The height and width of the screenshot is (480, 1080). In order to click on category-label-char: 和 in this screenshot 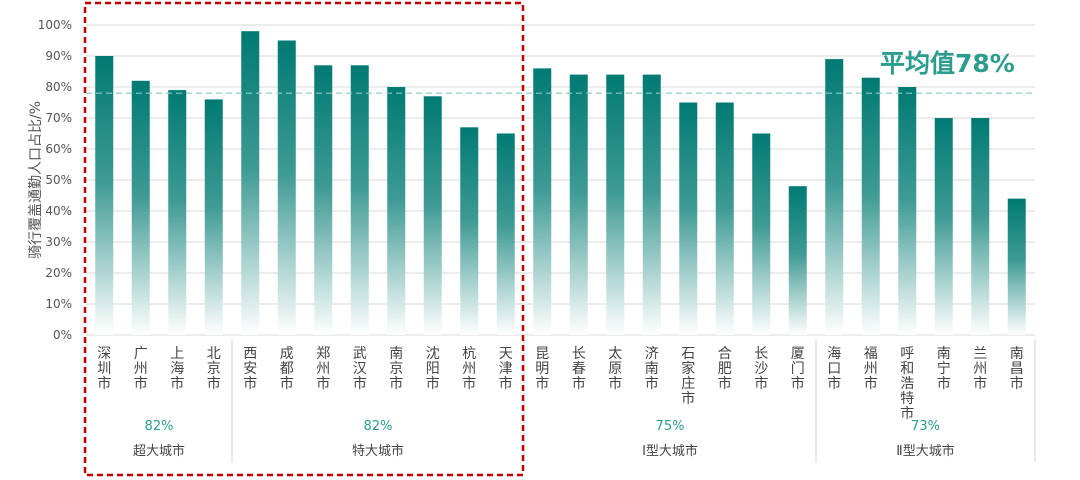, I will do `click(907, 369)`.